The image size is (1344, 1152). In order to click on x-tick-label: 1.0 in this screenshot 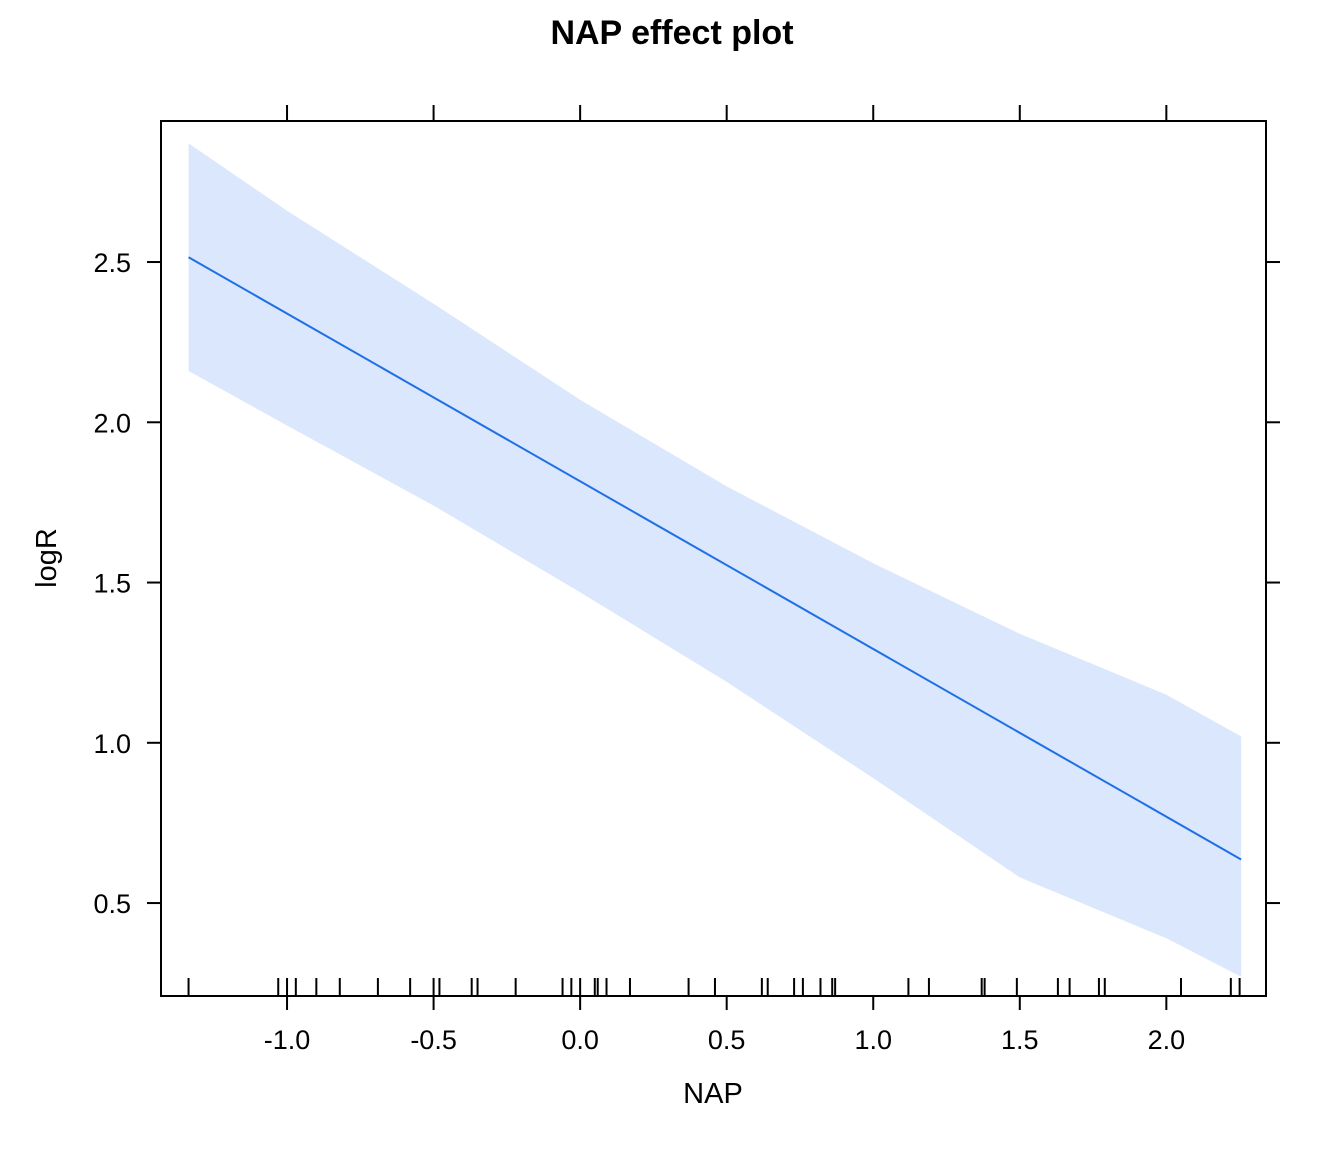, I will do `click(873, 1040)`.